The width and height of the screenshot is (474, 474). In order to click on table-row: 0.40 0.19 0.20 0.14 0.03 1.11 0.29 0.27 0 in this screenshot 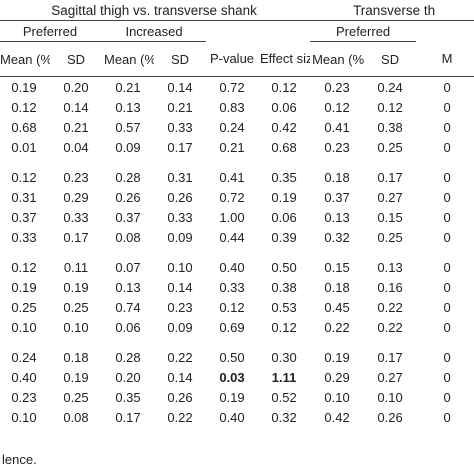, I will do `click(237, 377)`.